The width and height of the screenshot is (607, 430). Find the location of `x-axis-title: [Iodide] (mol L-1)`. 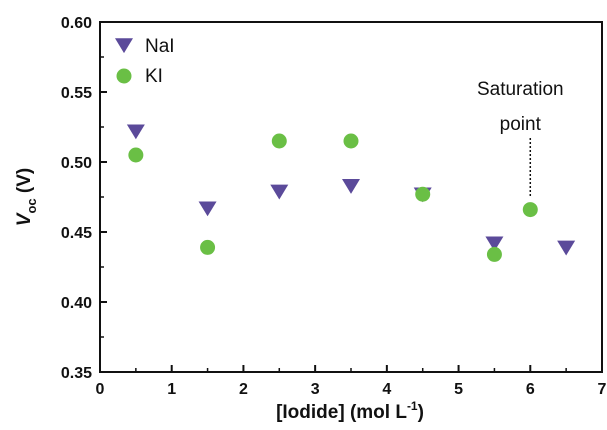

x-axis-title: [Iodide] (mol L-1) is located at coordinates (350, 411).